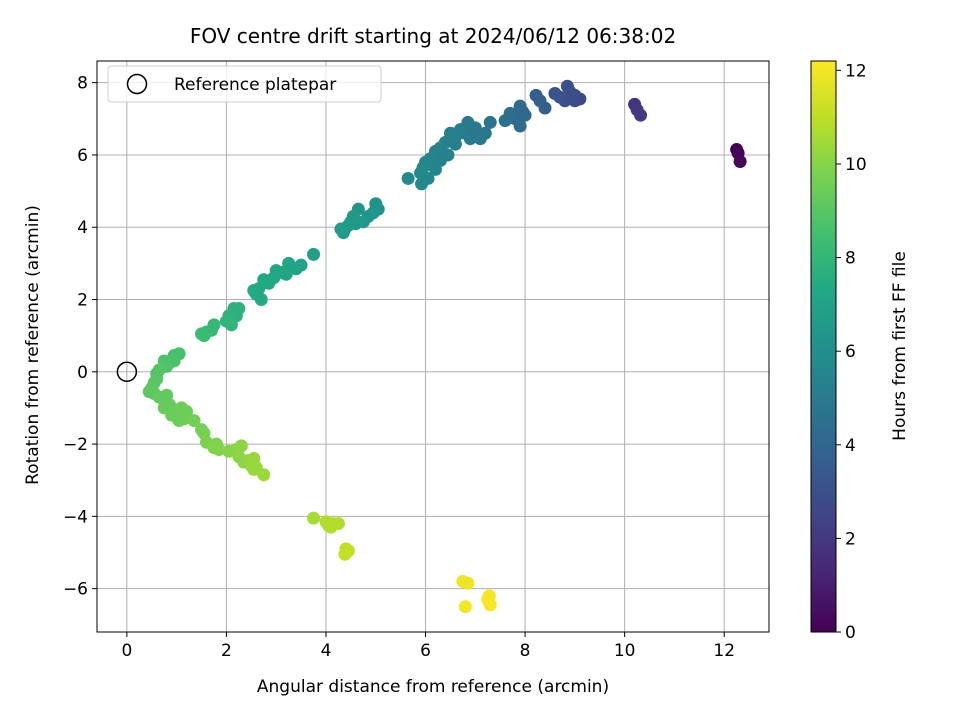 The height and width of the screenshot is (720, 960). Describe the element at coordinates (823, 346) in the screenshot. I see `colorbar` at that location.